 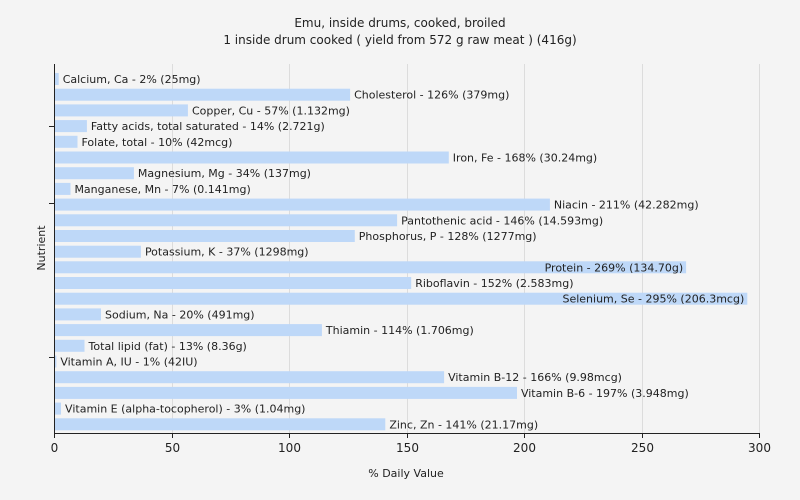 I want to click on x-tick-label-6: 300, so click(x=759, y=448).